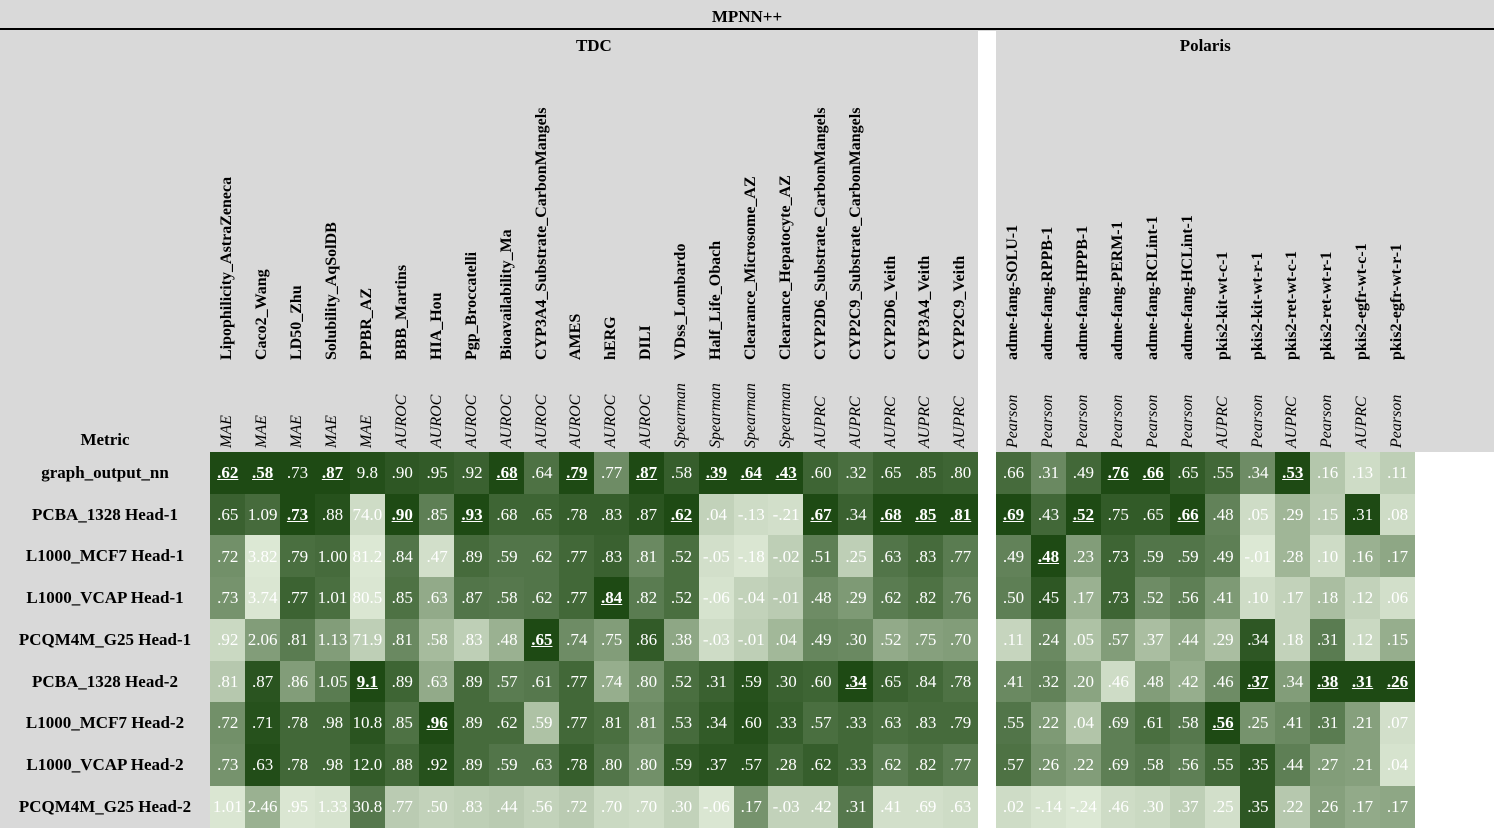 This screenshot has height=828, width=1494. Describe the element at coordinates (1223, 598) in the screenshot. I see `heatmap-cell: .41` at that location.